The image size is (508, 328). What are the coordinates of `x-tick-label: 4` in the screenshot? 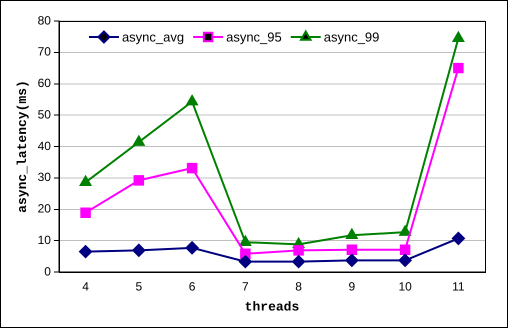 It's located at (86, 287).